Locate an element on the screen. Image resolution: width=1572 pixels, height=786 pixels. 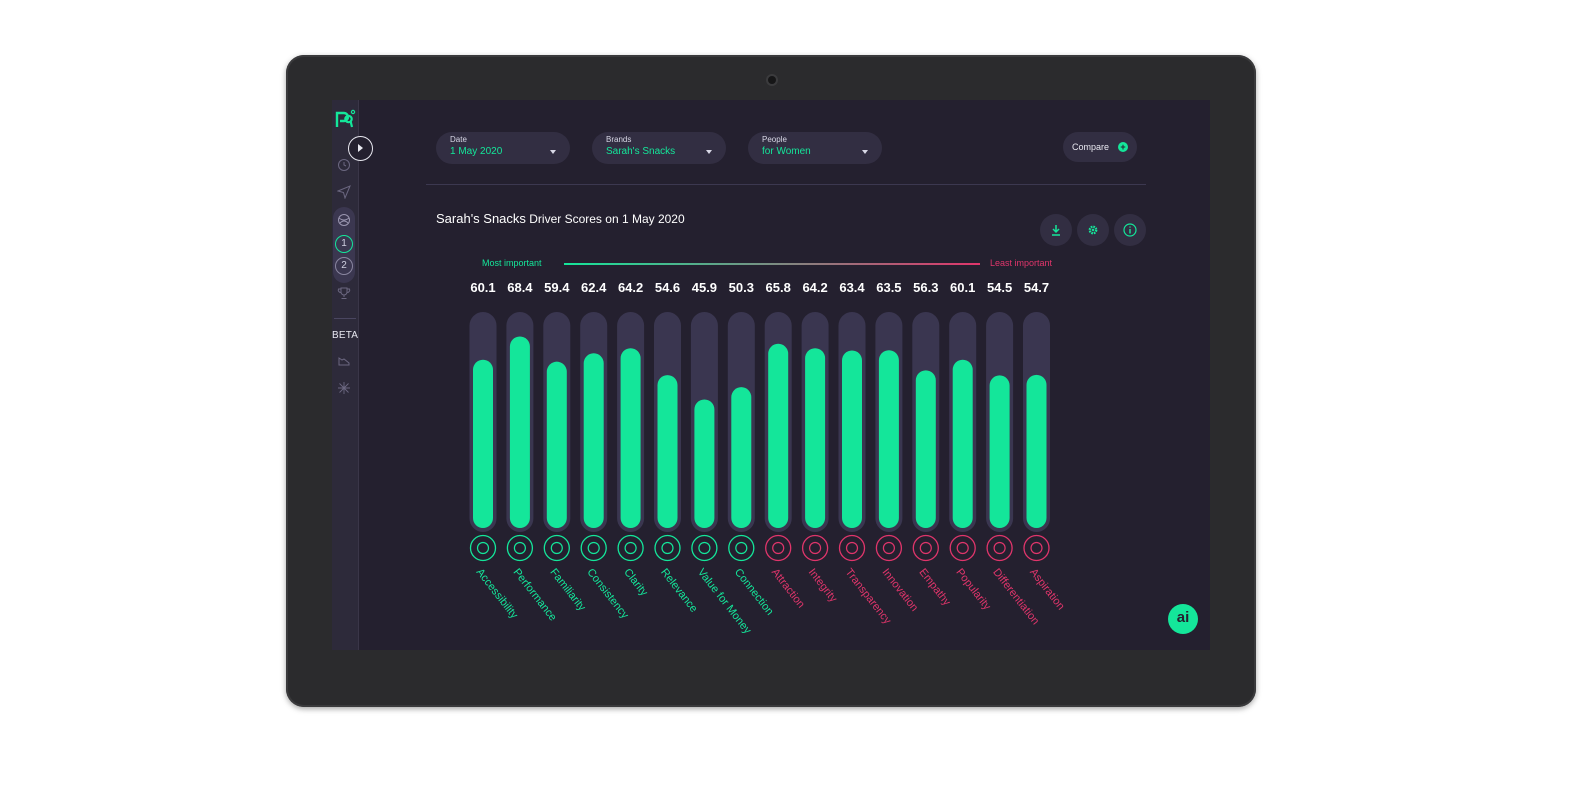
brands-filter: Brands Sarah's Snacks is located at coordinates (659, 148).